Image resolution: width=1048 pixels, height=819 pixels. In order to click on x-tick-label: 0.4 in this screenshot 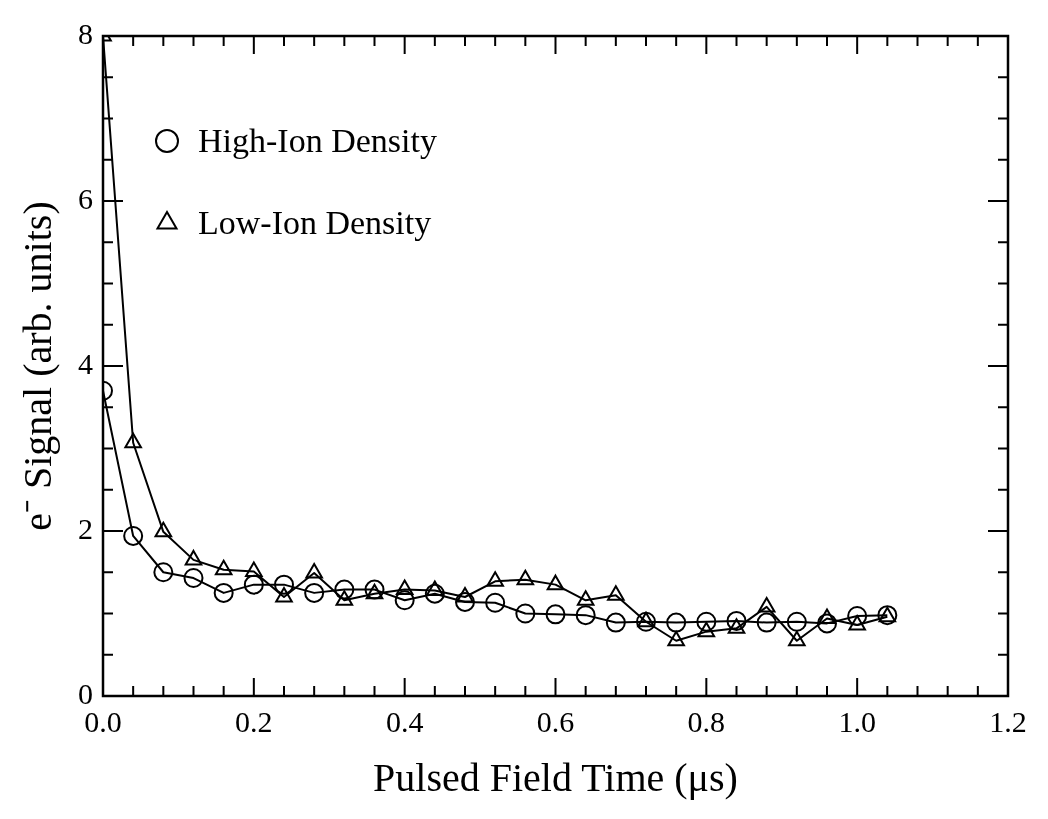, I will do `click(404, 721)`.